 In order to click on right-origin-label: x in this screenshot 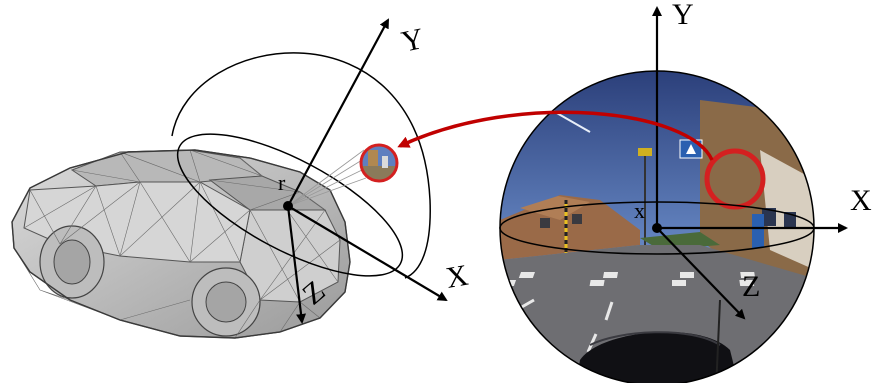, I will do `click(639, 210)`.